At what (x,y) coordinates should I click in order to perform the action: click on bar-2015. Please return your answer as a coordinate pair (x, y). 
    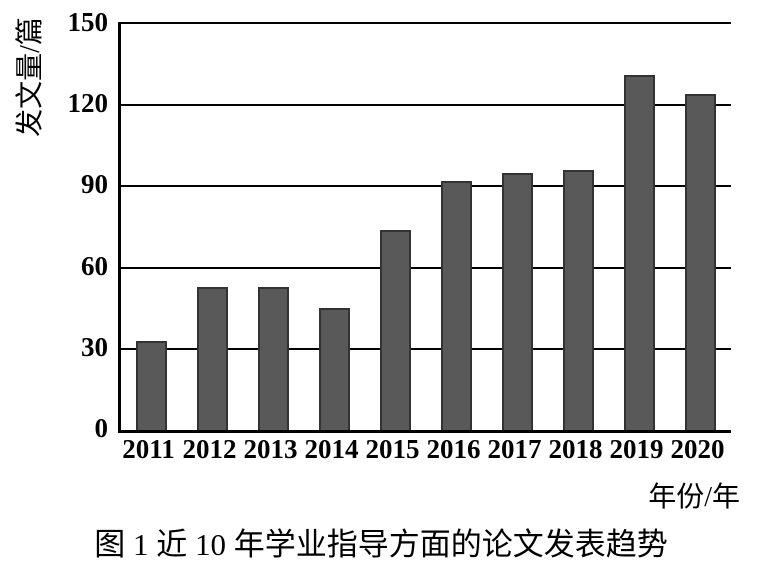
    Looking at the image, I should click on (395, 329).